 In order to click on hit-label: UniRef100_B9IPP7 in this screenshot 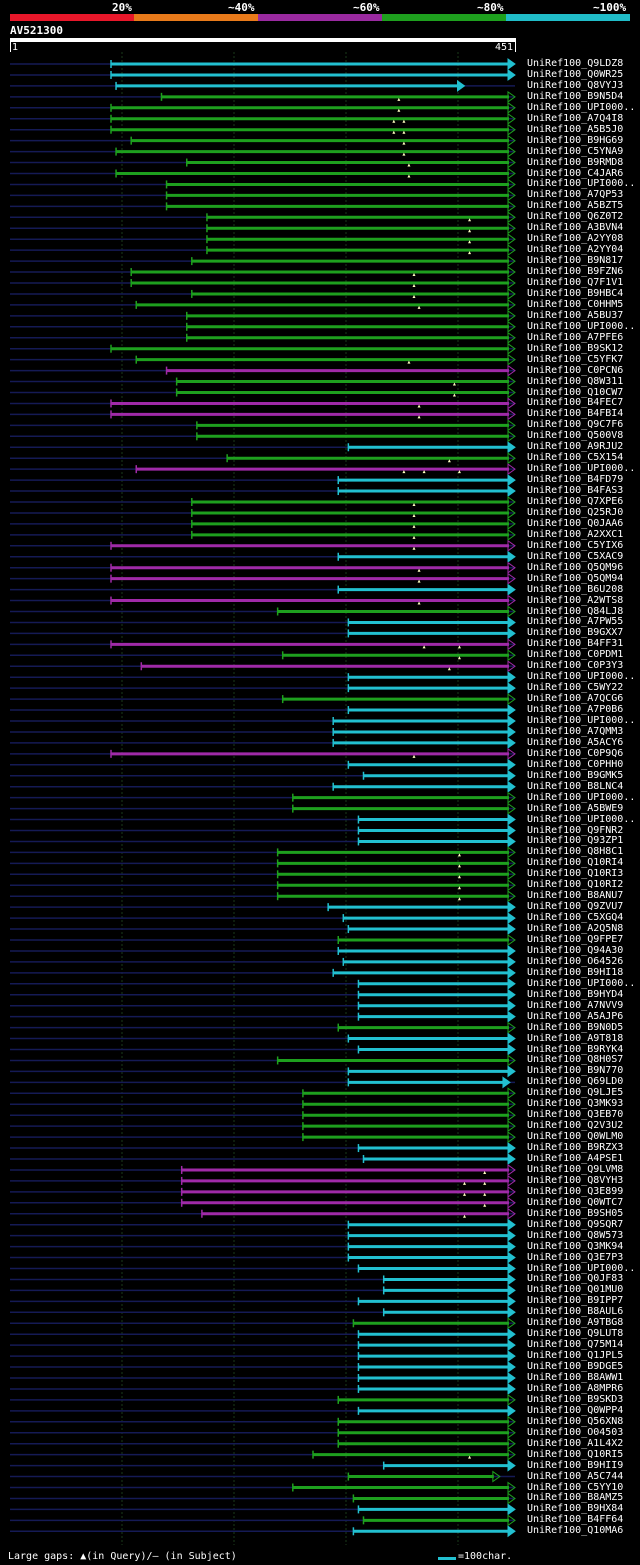, I will do `click(575, 1301)`.